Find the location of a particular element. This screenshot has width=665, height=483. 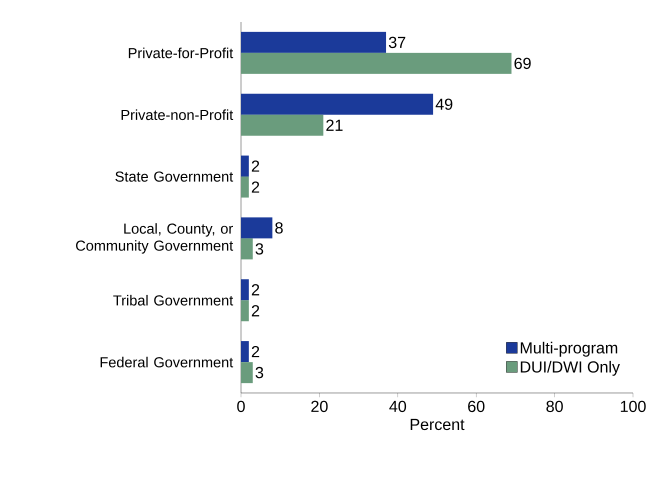

legend-label: Multi-program is located at coordinates (569, 349).